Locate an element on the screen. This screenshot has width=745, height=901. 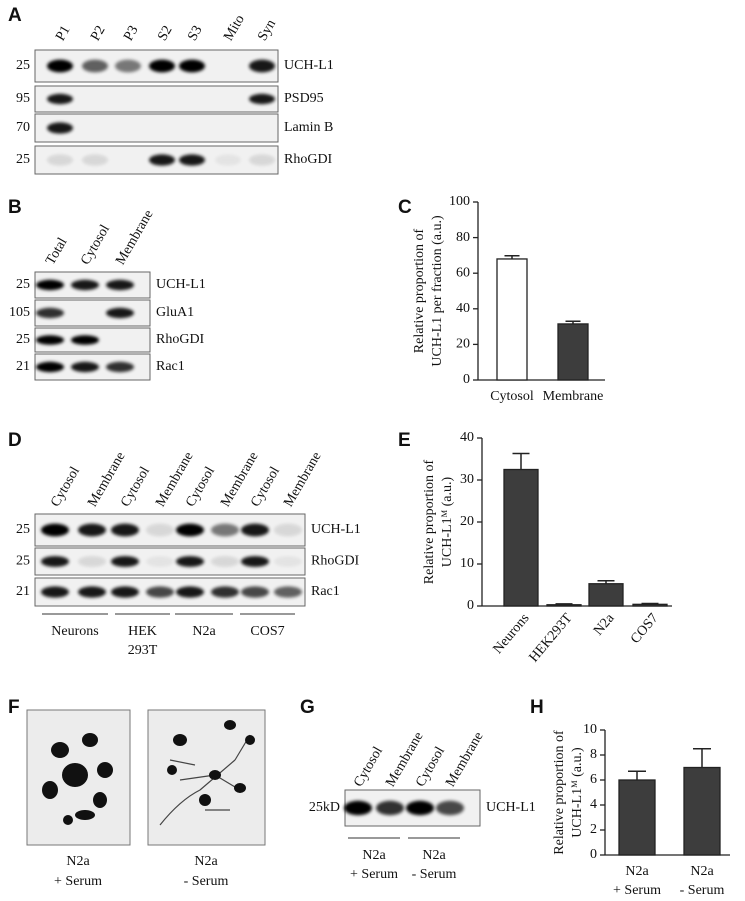
panel-letter: A is located at coordinates (15, 15).